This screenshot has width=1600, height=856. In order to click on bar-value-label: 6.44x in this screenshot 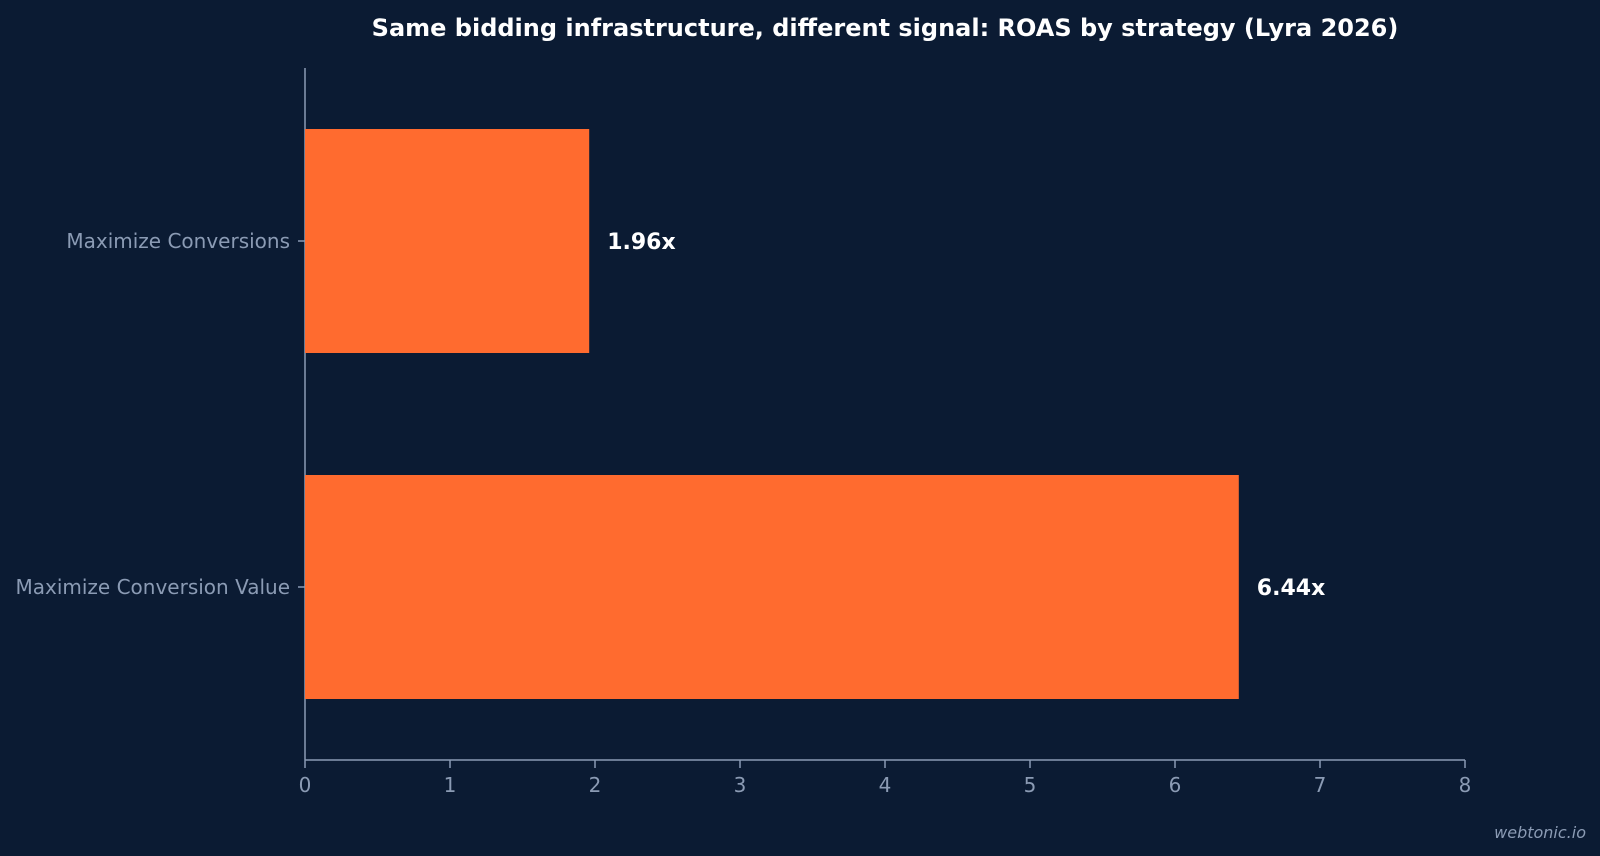, I will do `click(1291, 588)`.